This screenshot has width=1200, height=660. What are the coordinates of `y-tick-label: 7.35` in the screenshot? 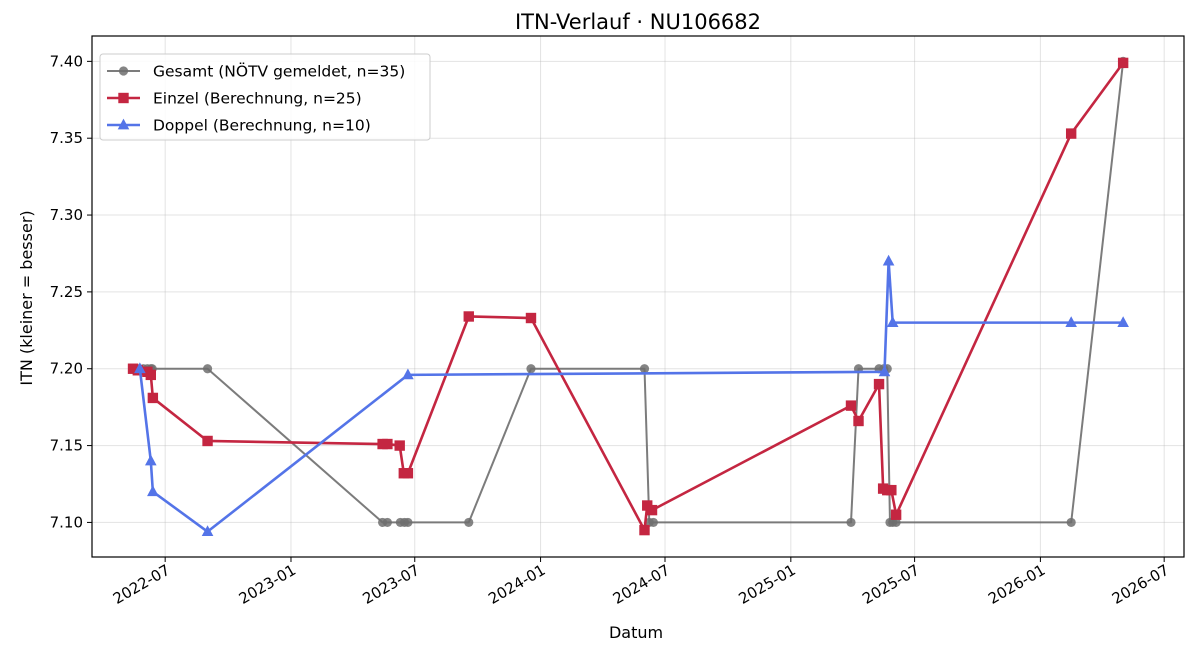 It's located at (66, 138).